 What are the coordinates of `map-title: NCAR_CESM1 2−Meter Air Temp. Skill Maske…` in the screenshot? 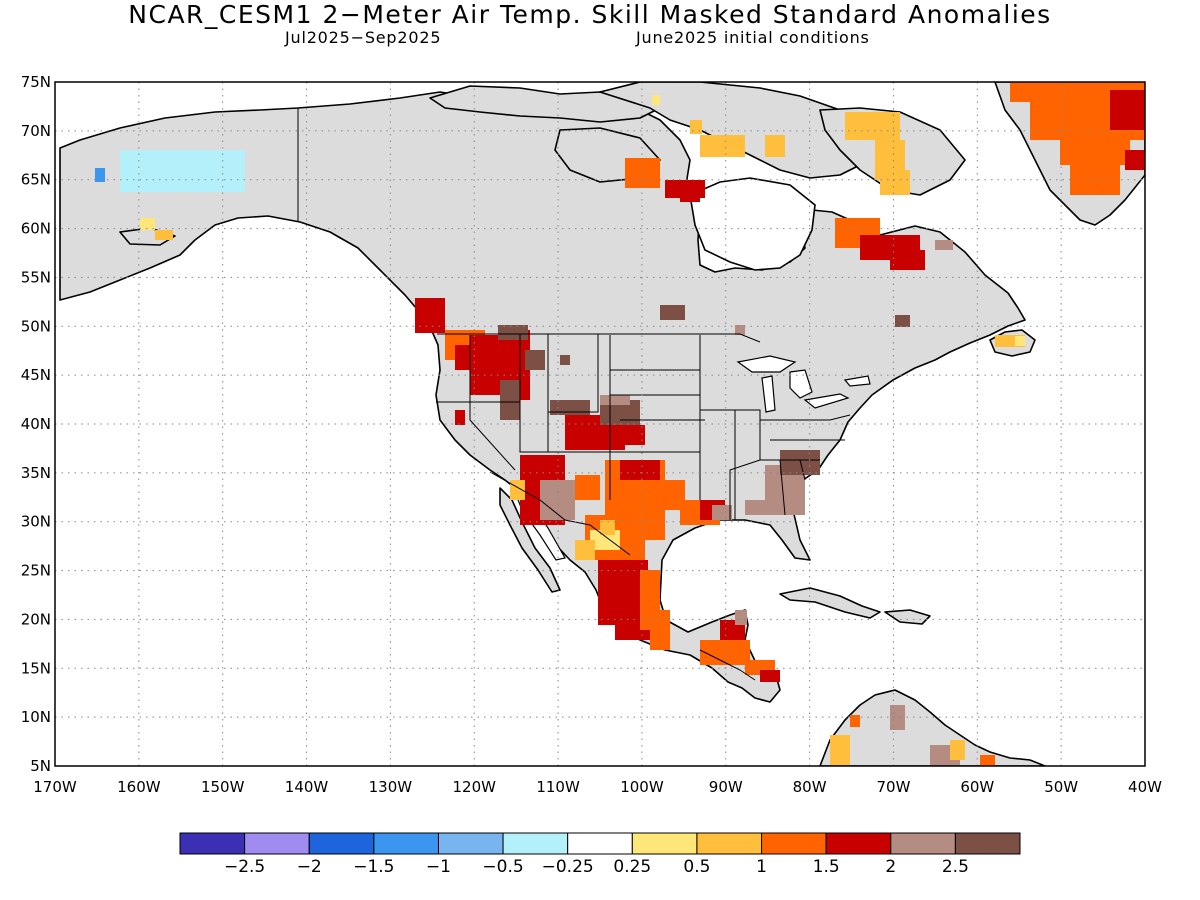 It's located at (590, 14).